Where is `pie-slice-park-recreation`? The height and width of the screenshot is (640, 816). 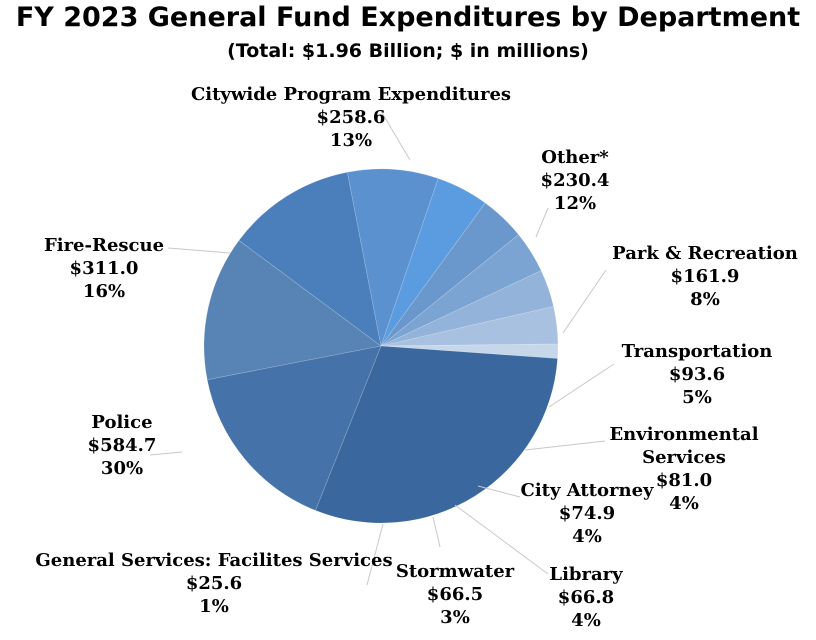 pie-slice-park-recreation is located at coordinates (393, 258).